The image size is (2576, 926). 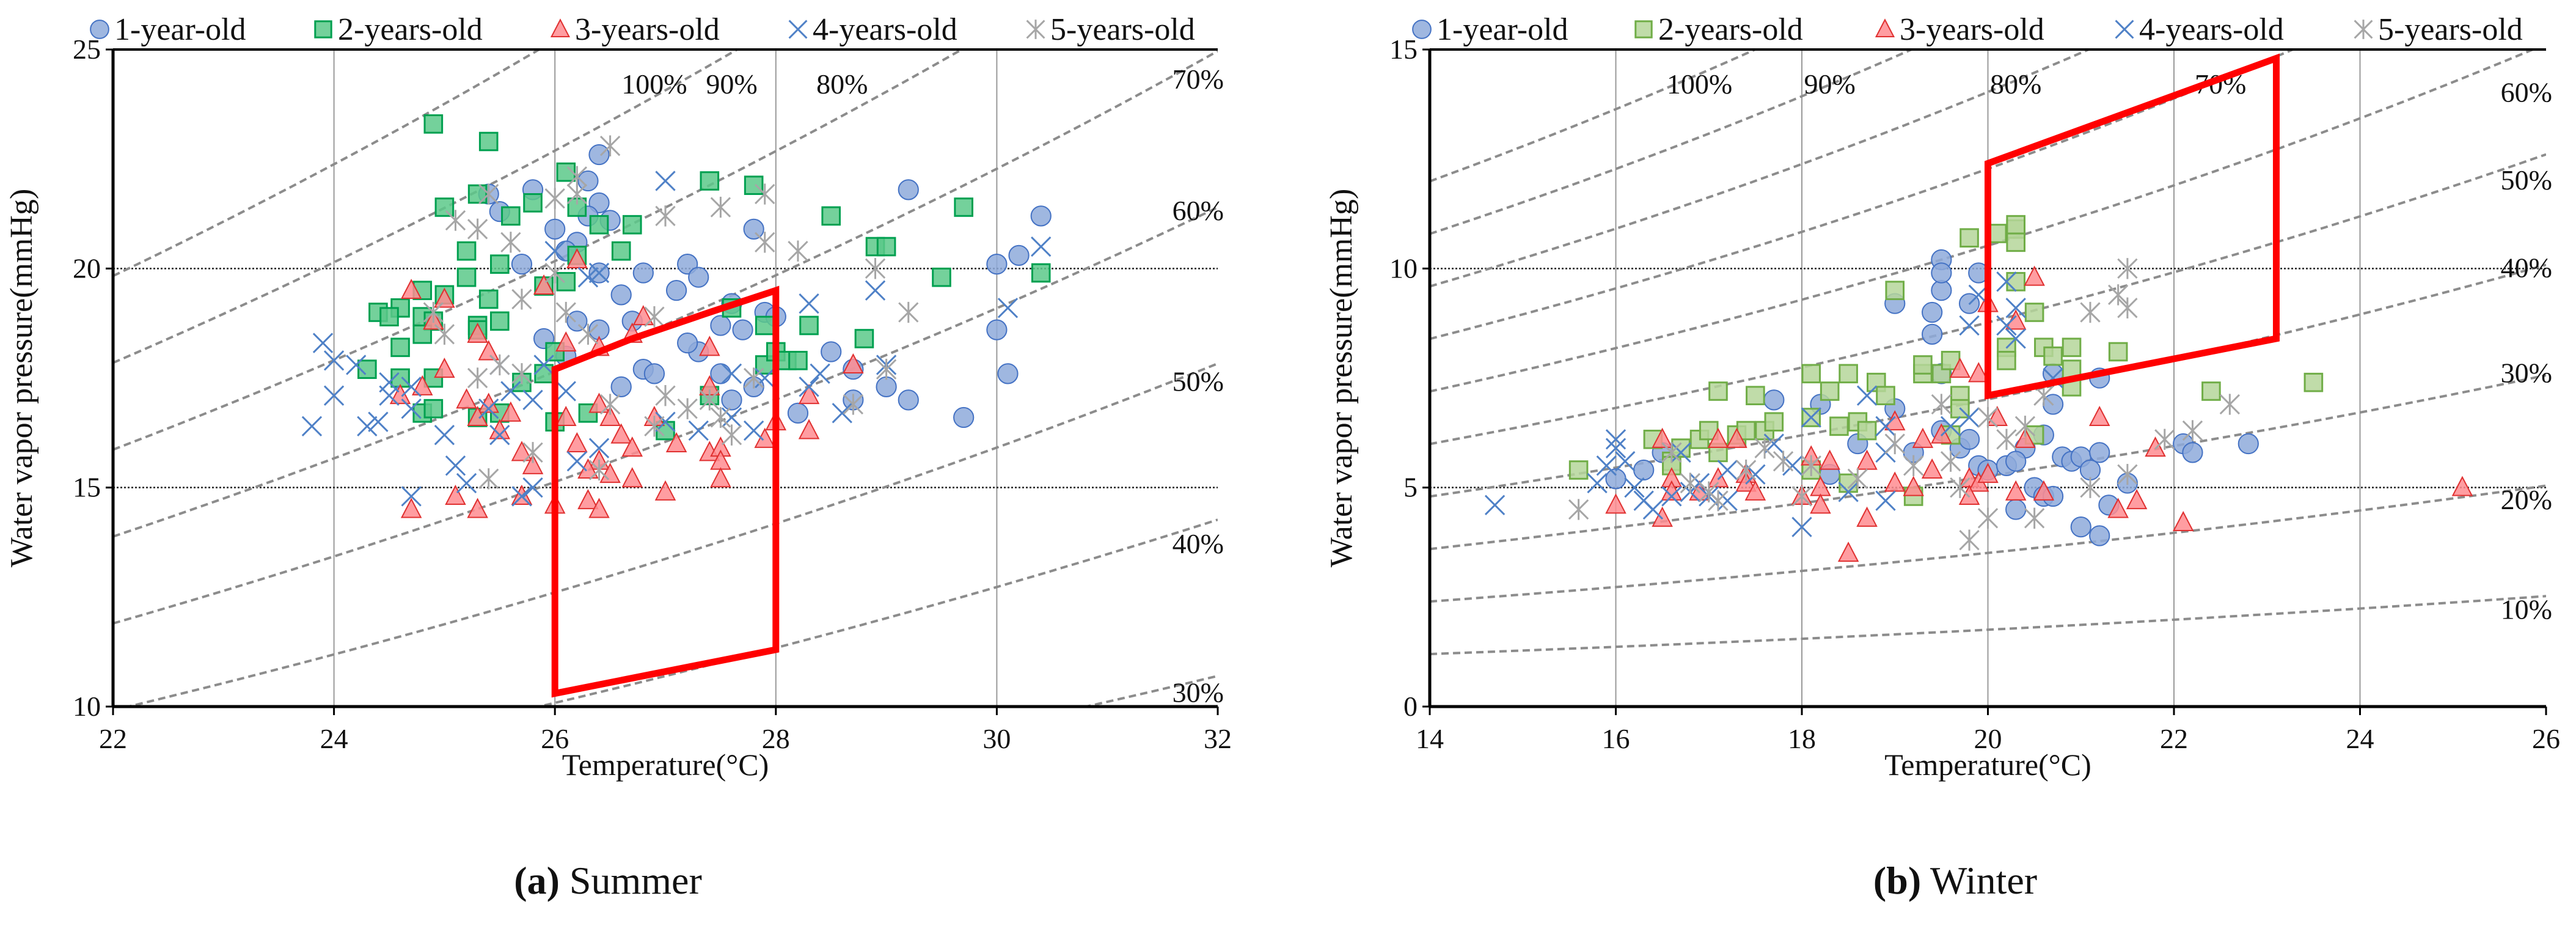 What do you see at coordinates (1955, 881) in the screenshot?
I see `figure-caption: (b) Winter` at bounding box center [1955, 881].